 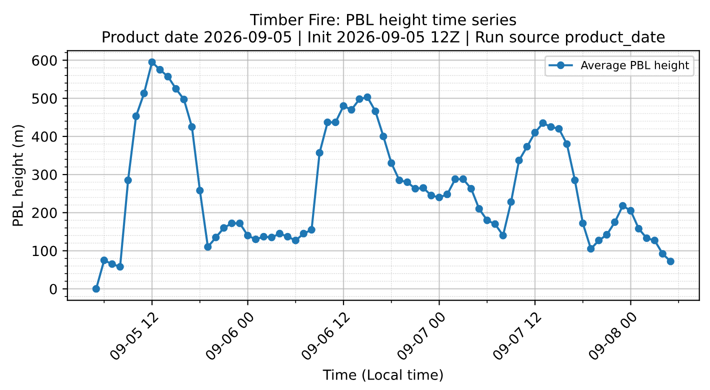 I want to click on legend-label: Average PBL height, so click(x=635, y=66).